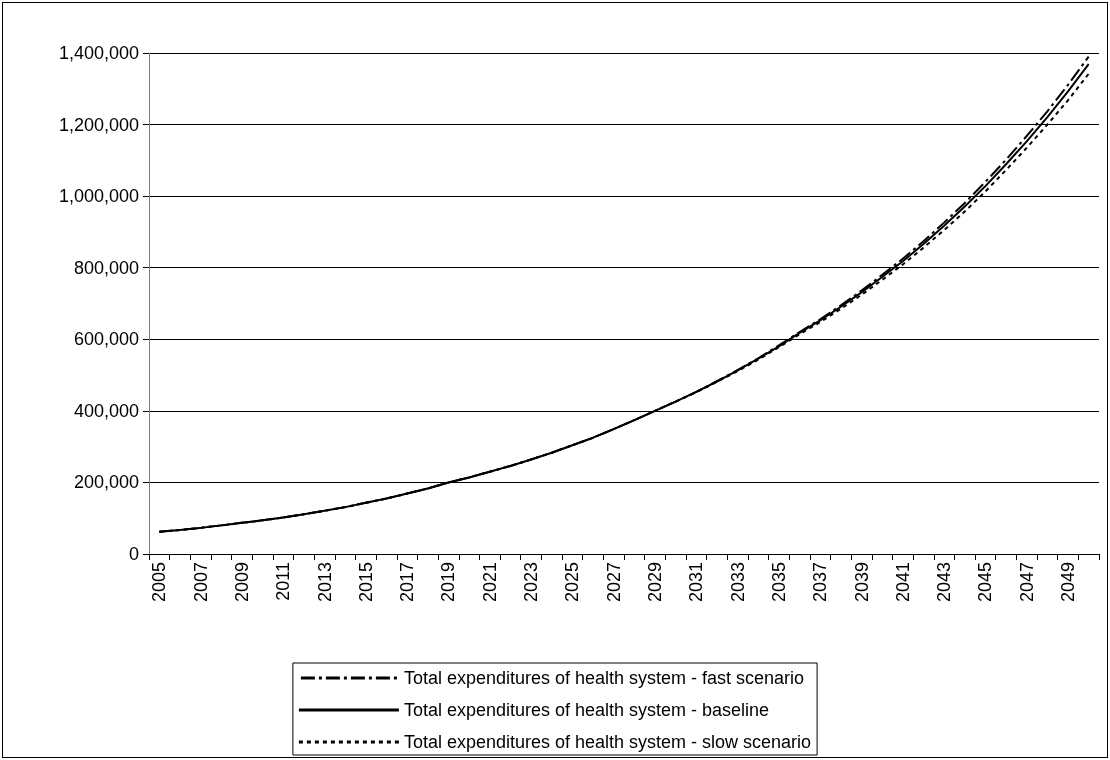 This screenshot has height=760, width=1110. What do you see at coordinates (985, 582) in the screenshot?
I see `x-tick-label: 2045` at bounding box center [985, 582].